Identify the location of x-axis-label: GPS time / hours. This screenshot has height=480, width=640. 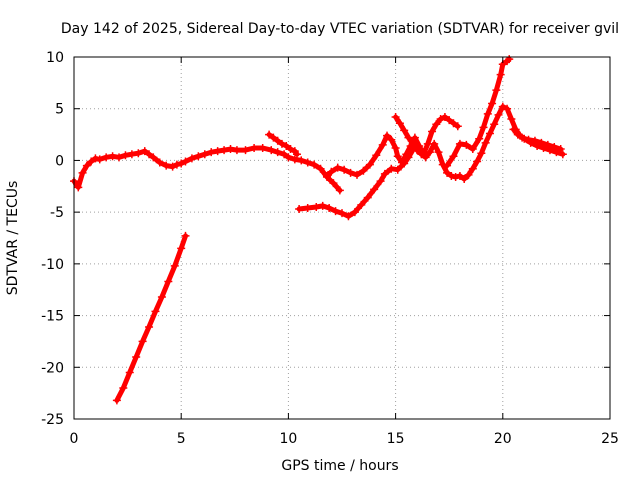
(339, 466).